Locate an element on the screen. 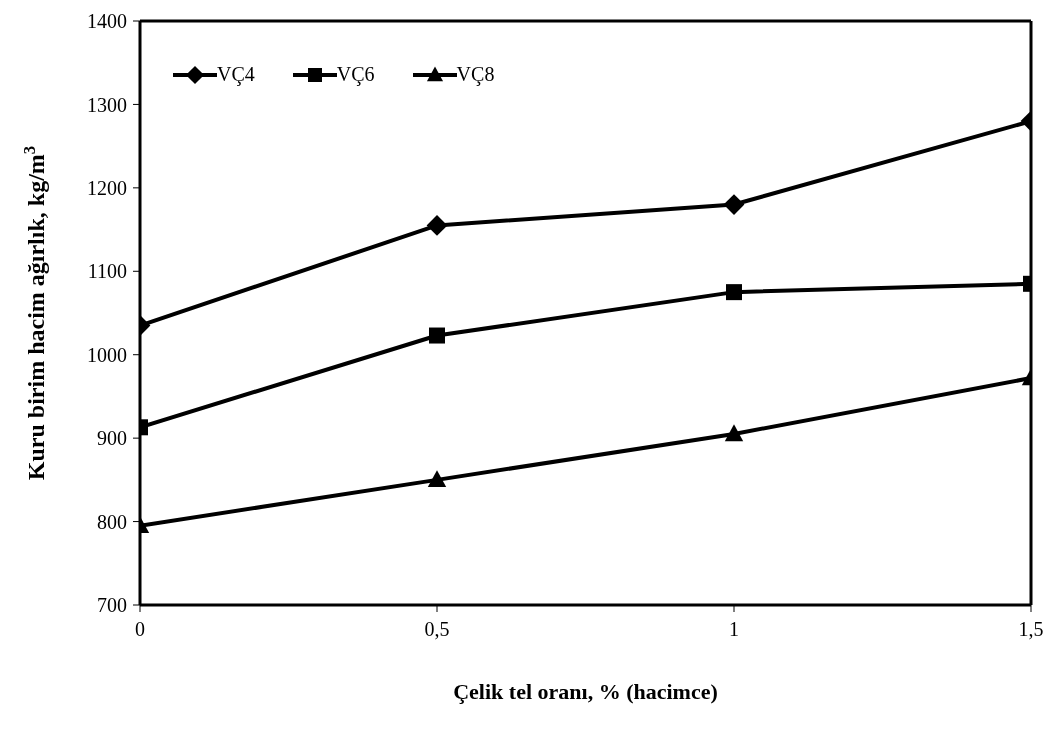 The width and height of the screenshot is (1054, 749). y-tick-label: 1300 is located at coordinates (107, 104).